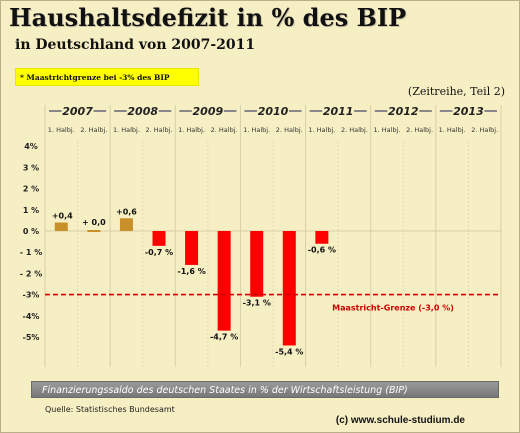  What do you see at coordinates (322, 250) in the screenshot?
I see `data-label: -0,6 %` at bounding box center [322, 250].